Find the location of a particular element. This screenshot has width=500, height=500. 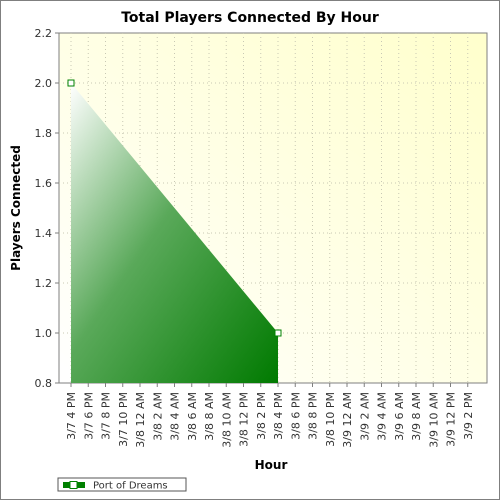

x-tick-label: 3/9 10 AM is located at coordinates (433, 420).